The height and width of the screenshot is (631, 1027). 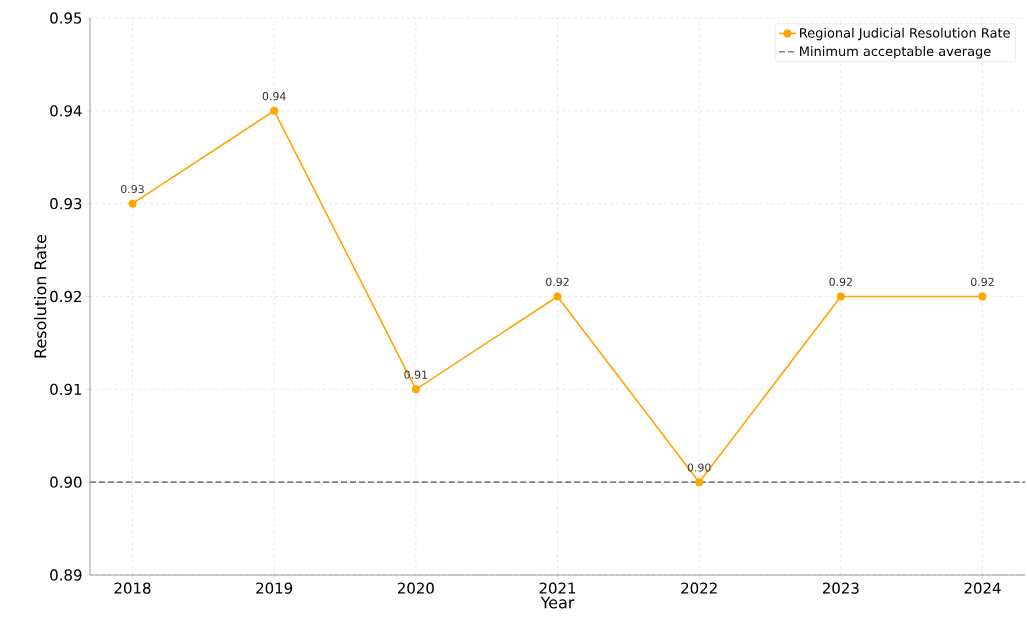 What do you see at coordinates (40, 296) in the screenshot?
I see `y-axis-title: Resolution Rate` at bounding box center [40, 296].